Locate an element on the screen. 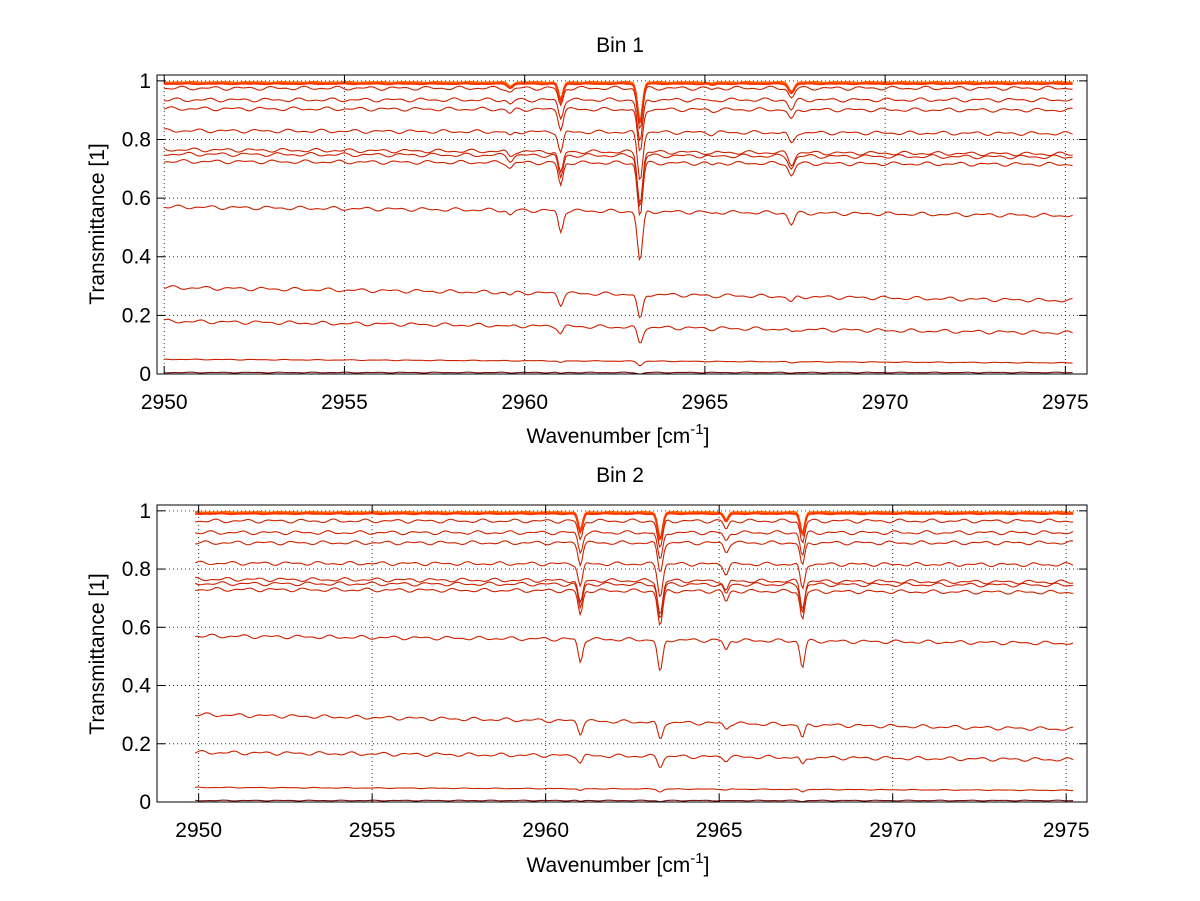  chart-title: Bin 1 is located at coordinates (620, 45).